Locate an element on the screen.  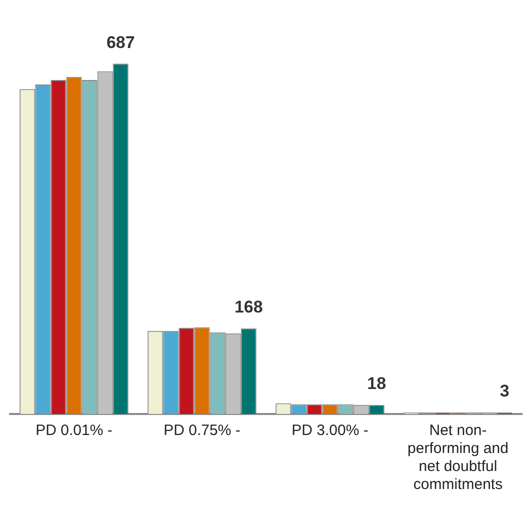
data-label: 3 is located at coordinates (505, 391).